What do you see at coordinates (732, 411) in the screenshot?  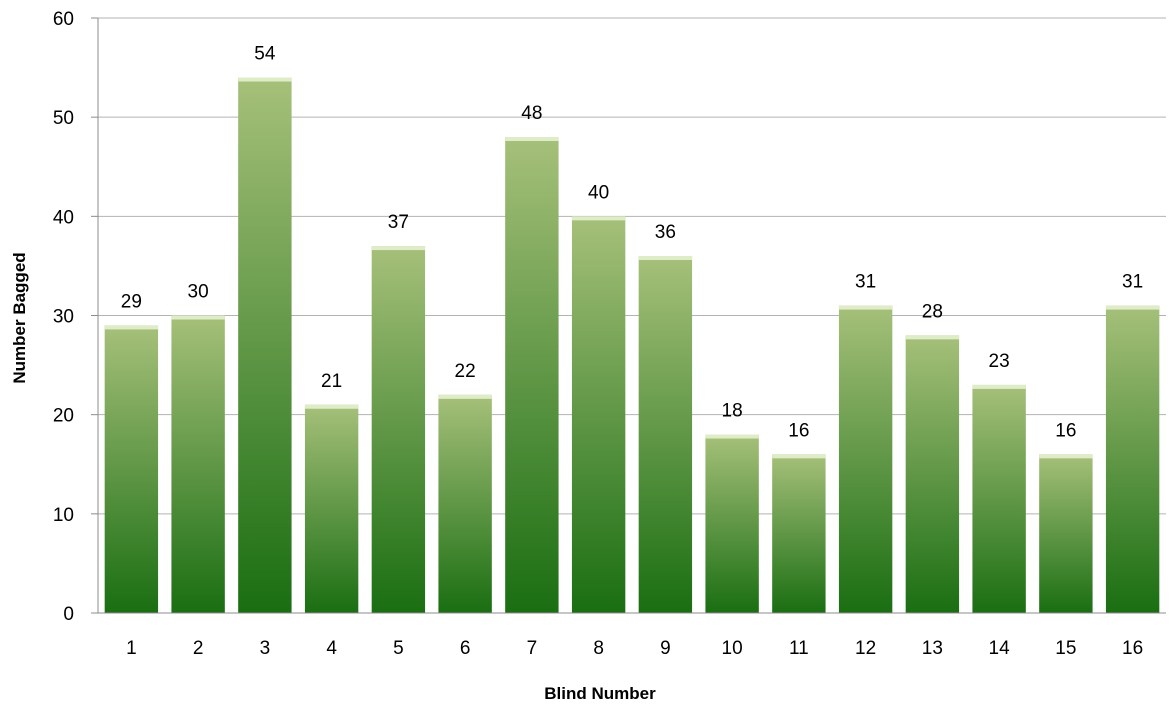 I see `data-label-10: 18` at bounding box center [732, 411].